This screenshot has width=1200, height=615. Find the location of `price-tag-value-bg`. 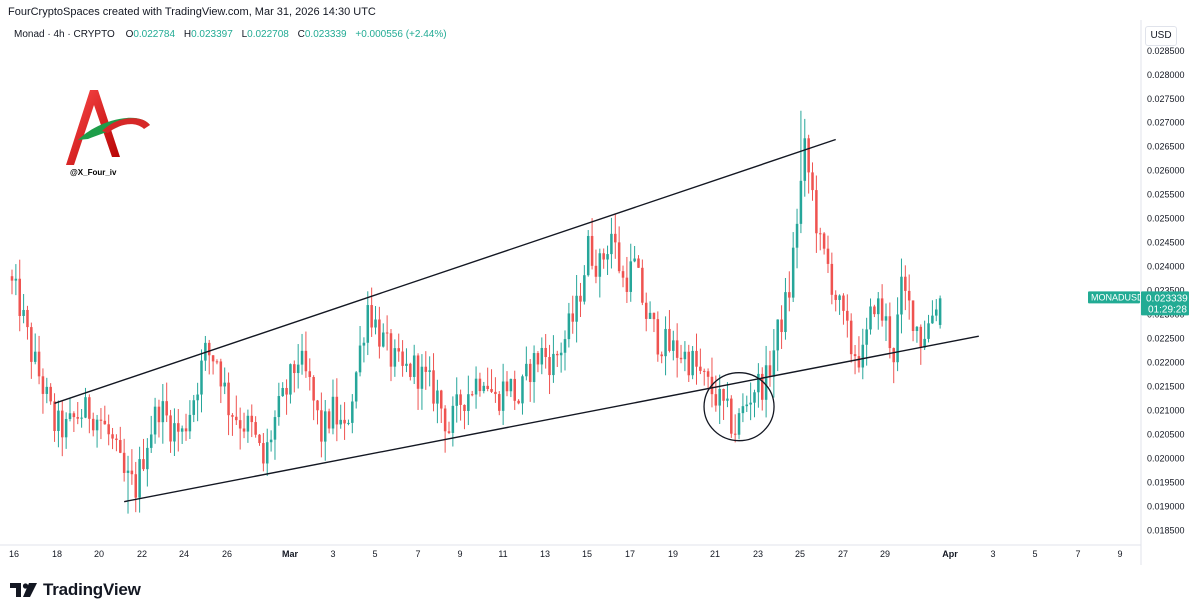

price-tag-value-bg is located at coordinates (1165, 303).